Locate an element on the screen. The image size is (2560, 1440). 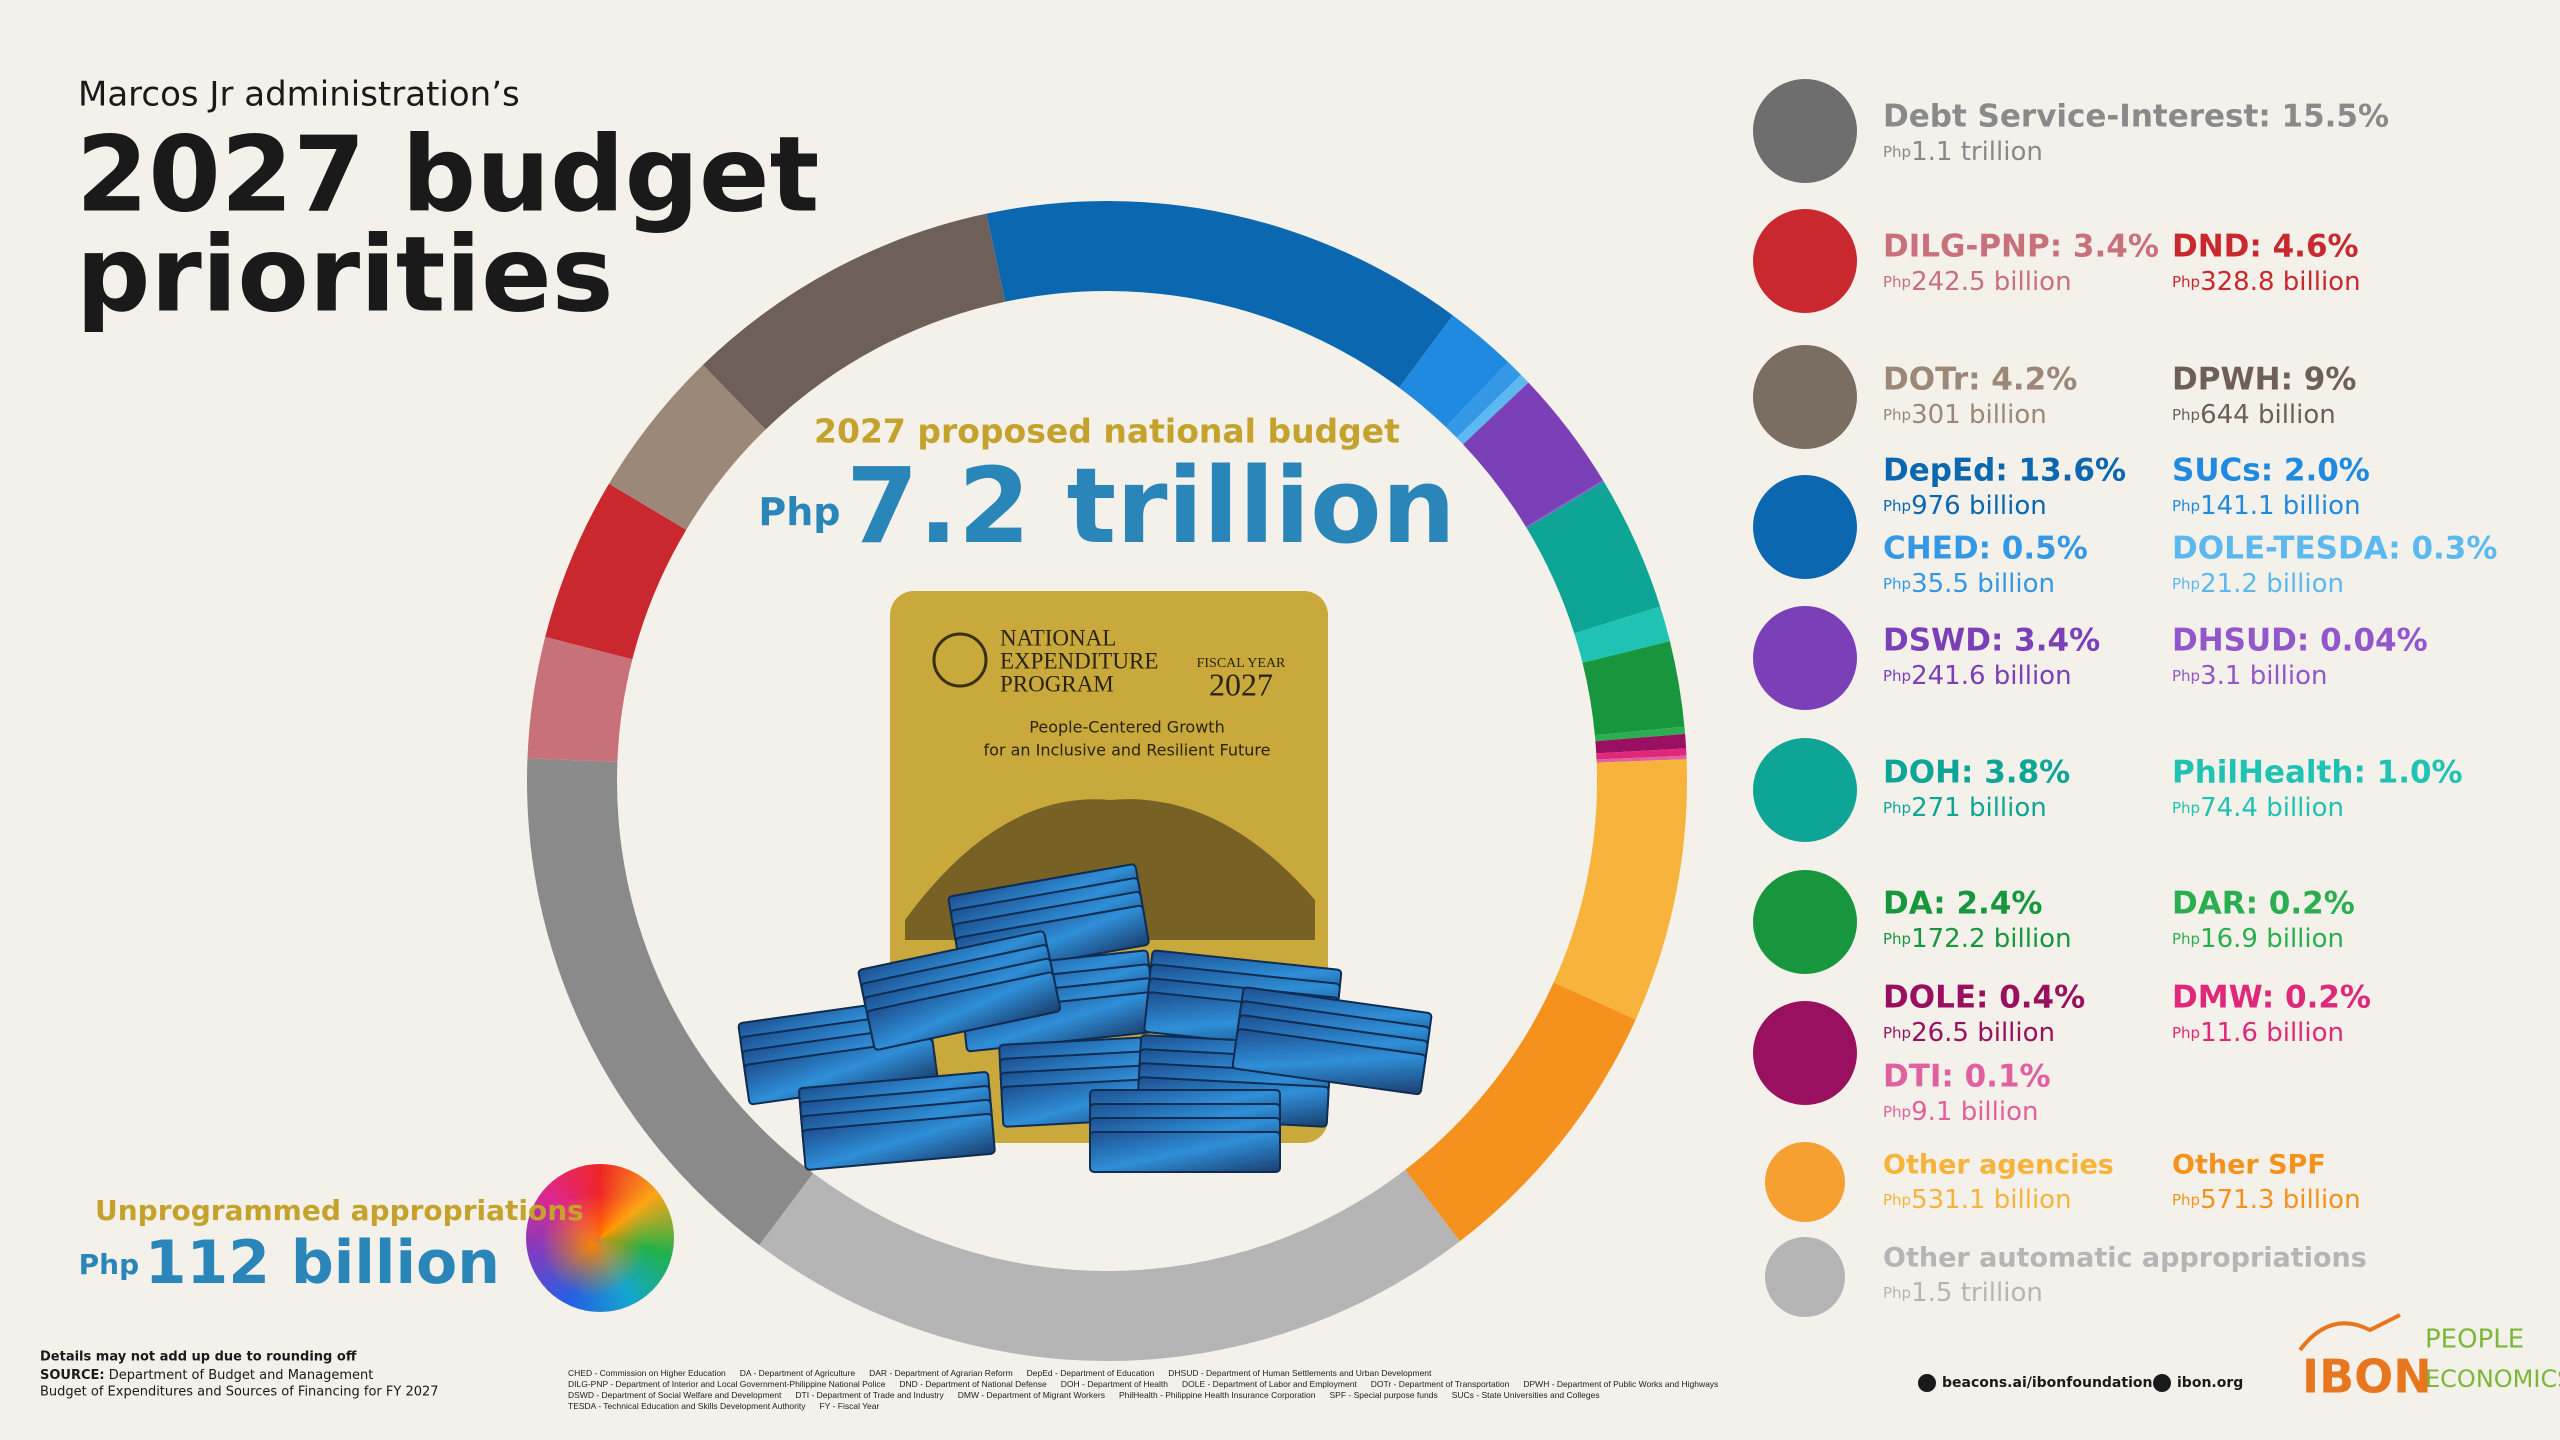
unprogrammed-amount: Php 112 billion is located at coordinates (289, 1263).